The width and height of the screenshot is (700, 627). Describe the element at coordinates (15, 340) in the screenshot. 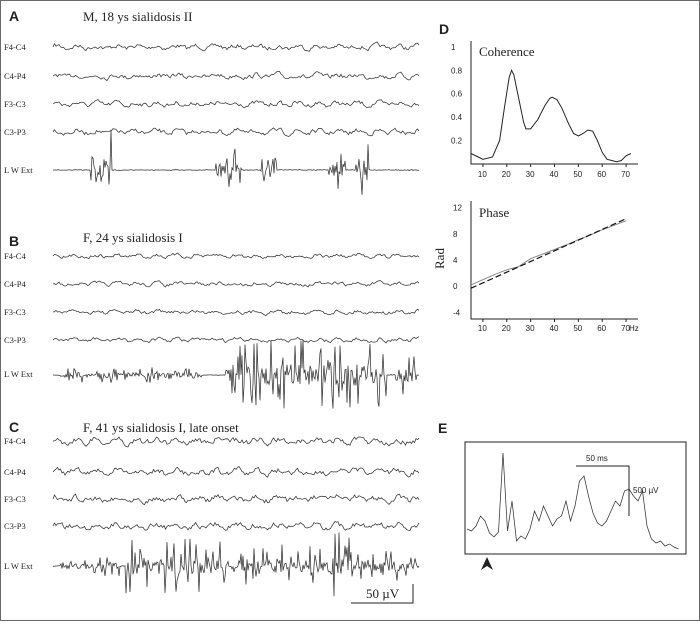

I see `panel-b-channel-4: C3-P3` at that location.